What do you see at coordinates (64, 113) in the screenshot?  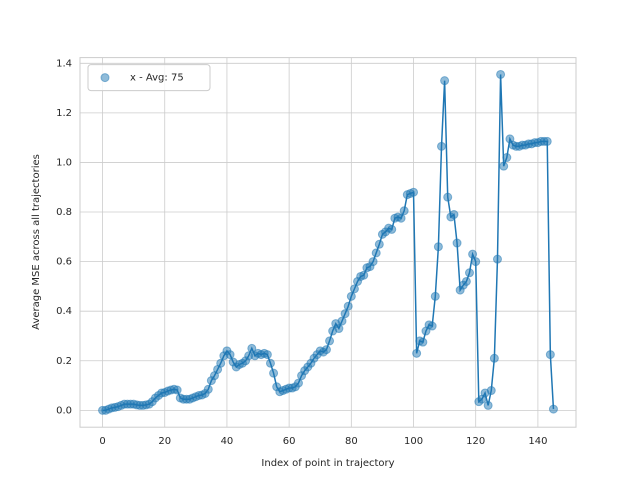 I see `y-tick-label: 1.2` at bounding box center [64, 113].